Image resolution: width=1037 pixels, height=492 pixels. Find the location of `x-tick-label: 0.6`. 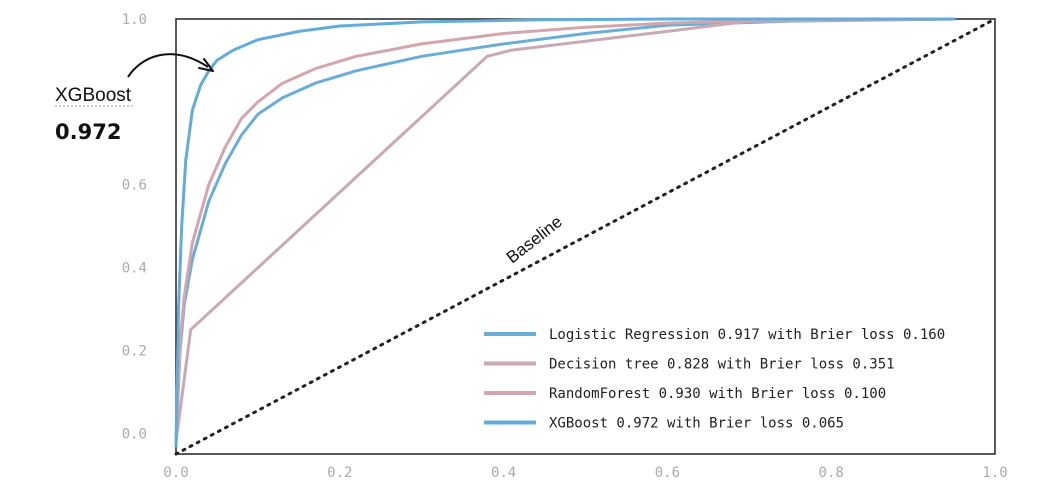

x-tick-label: 0.6 is located at coordinates (667, 473).